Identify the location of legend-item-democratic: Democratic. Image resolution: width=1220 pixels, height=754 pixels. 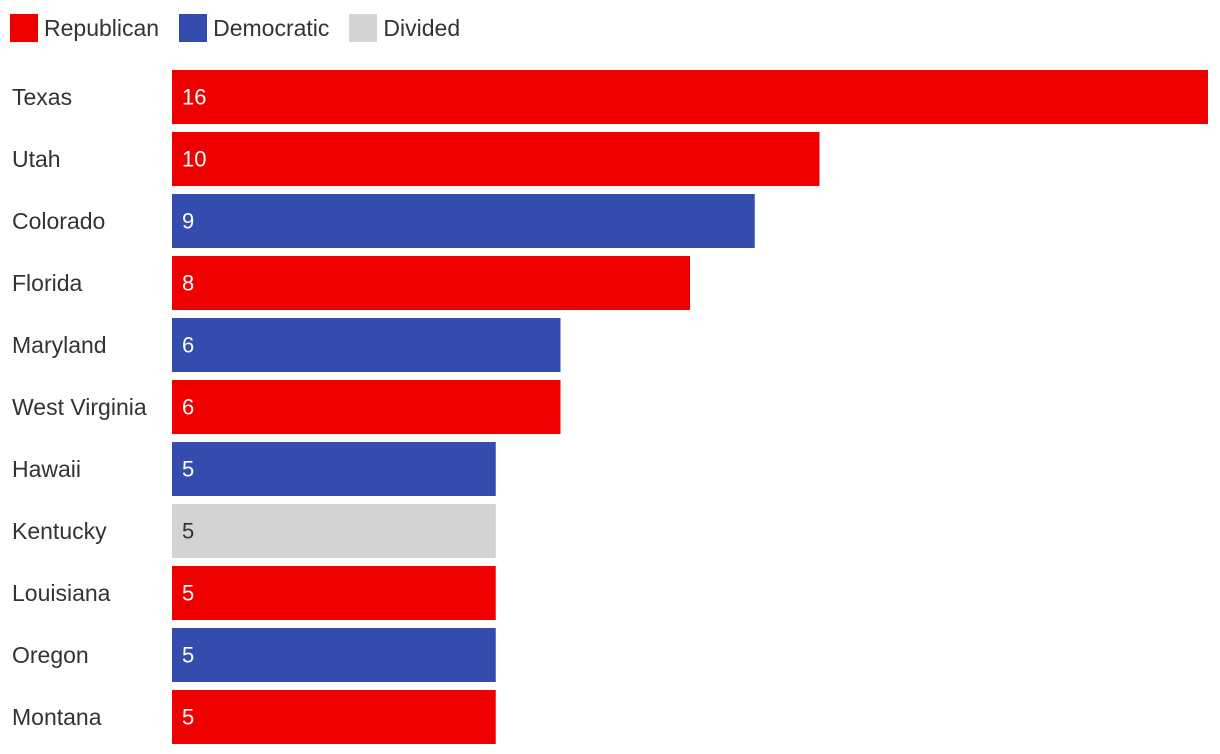
(254, 28).